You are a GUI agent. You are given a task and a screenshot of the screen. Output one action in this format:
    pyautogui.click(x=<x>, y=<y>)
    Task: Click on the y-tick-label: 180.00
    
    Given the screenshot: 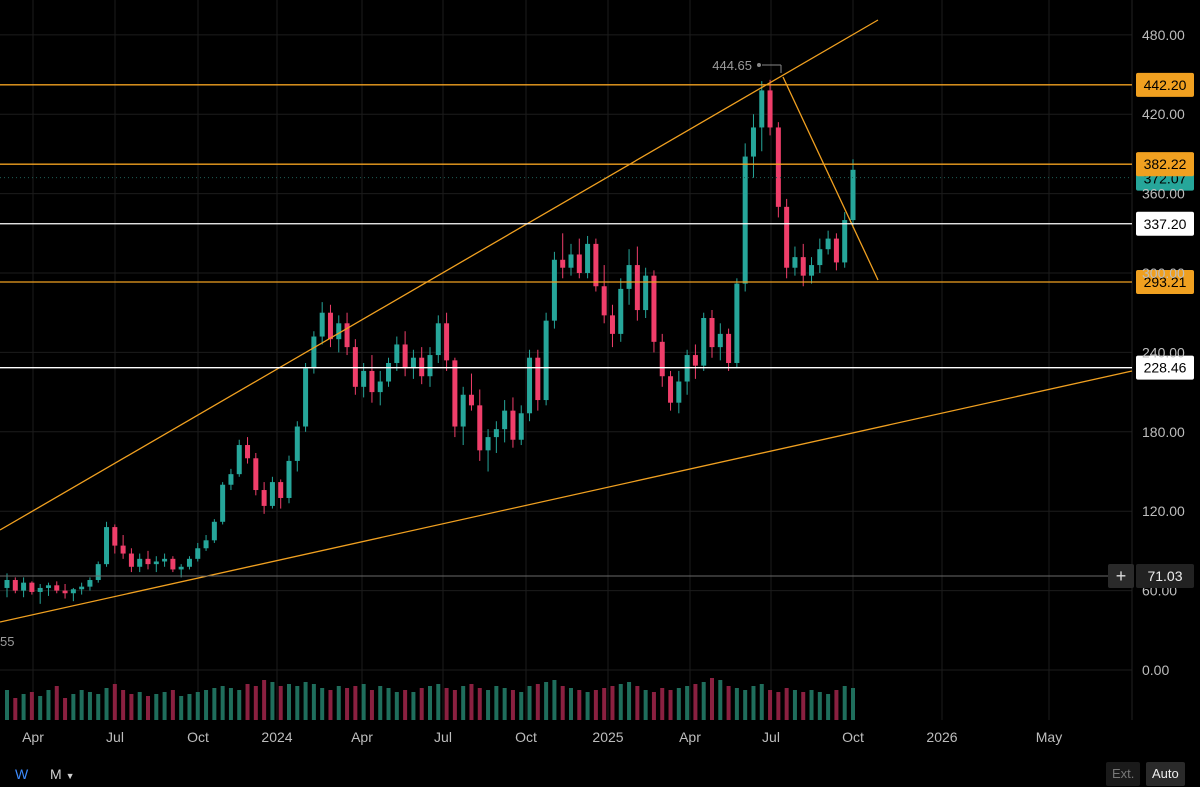 What is the action you would take?
    pyautogui.click(x=1163, y=432)
    